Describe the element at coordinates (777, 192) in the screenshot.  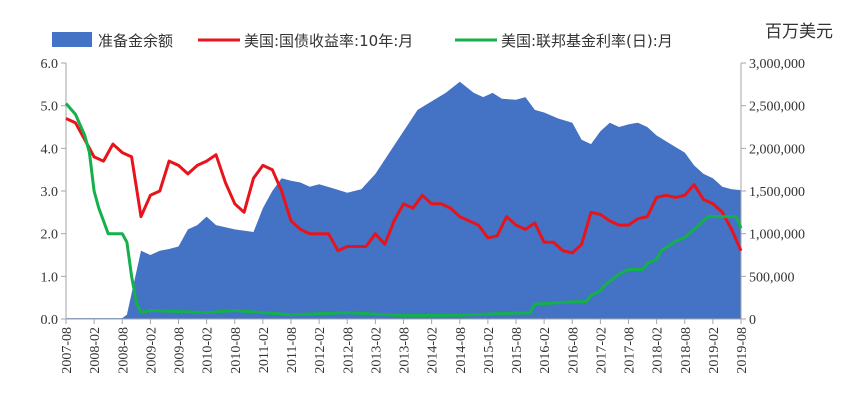
I see `right-tick-label: 1,500,000` at that location.